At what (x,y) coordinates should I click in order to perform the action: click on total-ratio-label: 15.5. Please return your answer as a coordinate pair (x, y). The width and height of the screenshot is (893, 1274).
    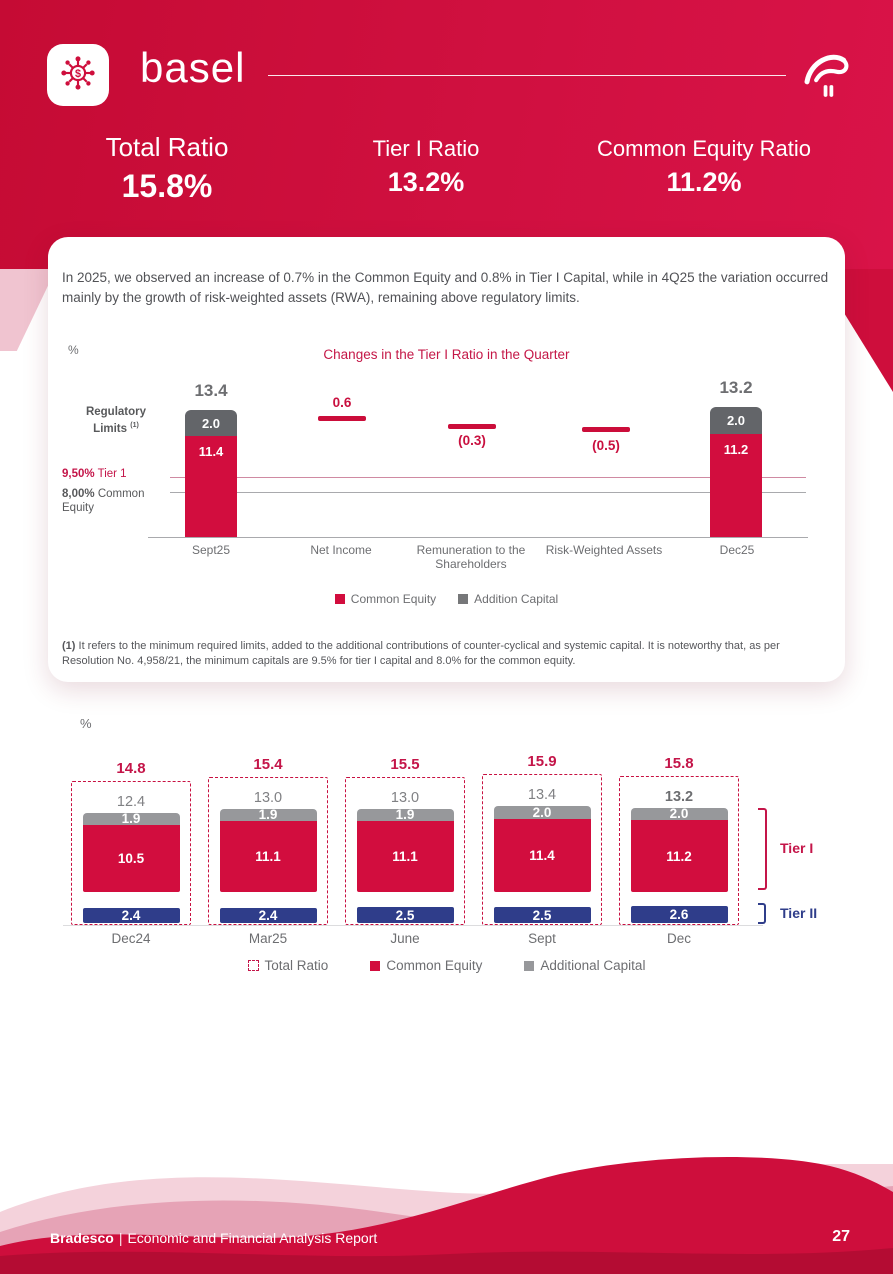
    Looking at the image, I should click on (405, 764).